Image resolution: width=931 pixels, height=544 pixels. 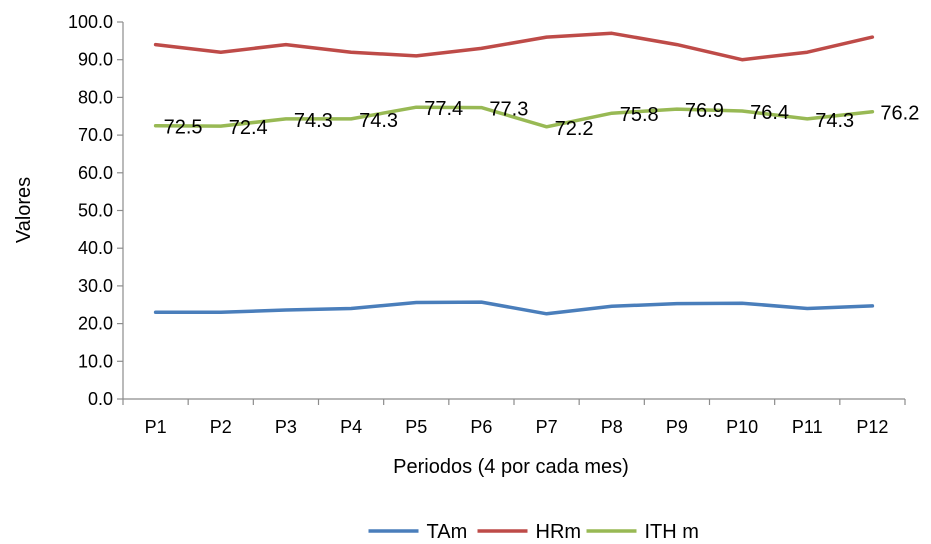 I want to click on data-label: 72.4, so click(x=248, y=128).